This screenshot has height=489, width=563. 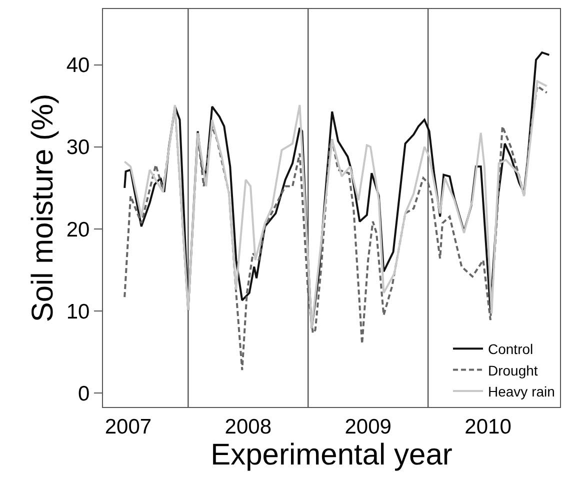 I want to click on y-tick-label: 40, so click(x=78, y=66).